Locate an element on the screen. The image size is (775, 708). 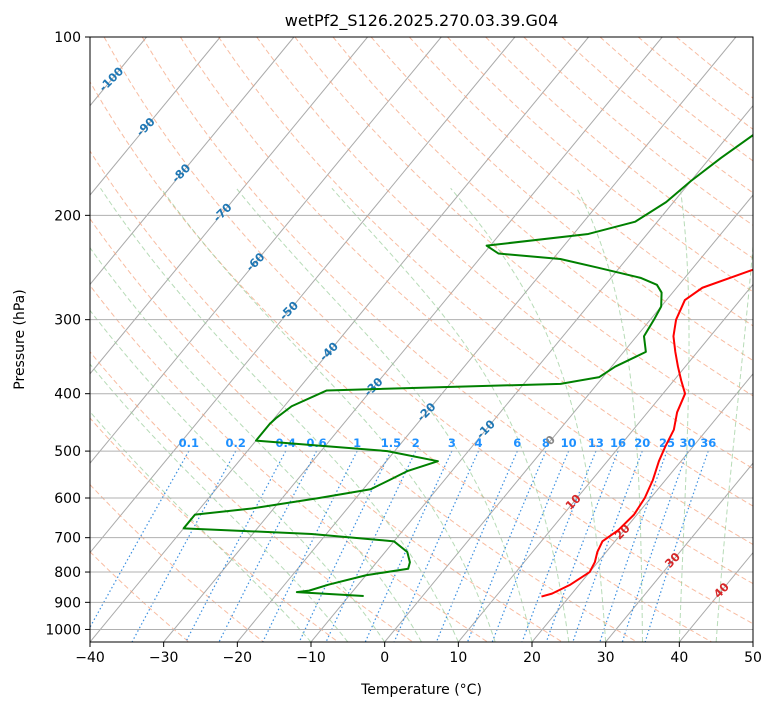
y-tick-label: 100 is located at coordinates (67, 38).